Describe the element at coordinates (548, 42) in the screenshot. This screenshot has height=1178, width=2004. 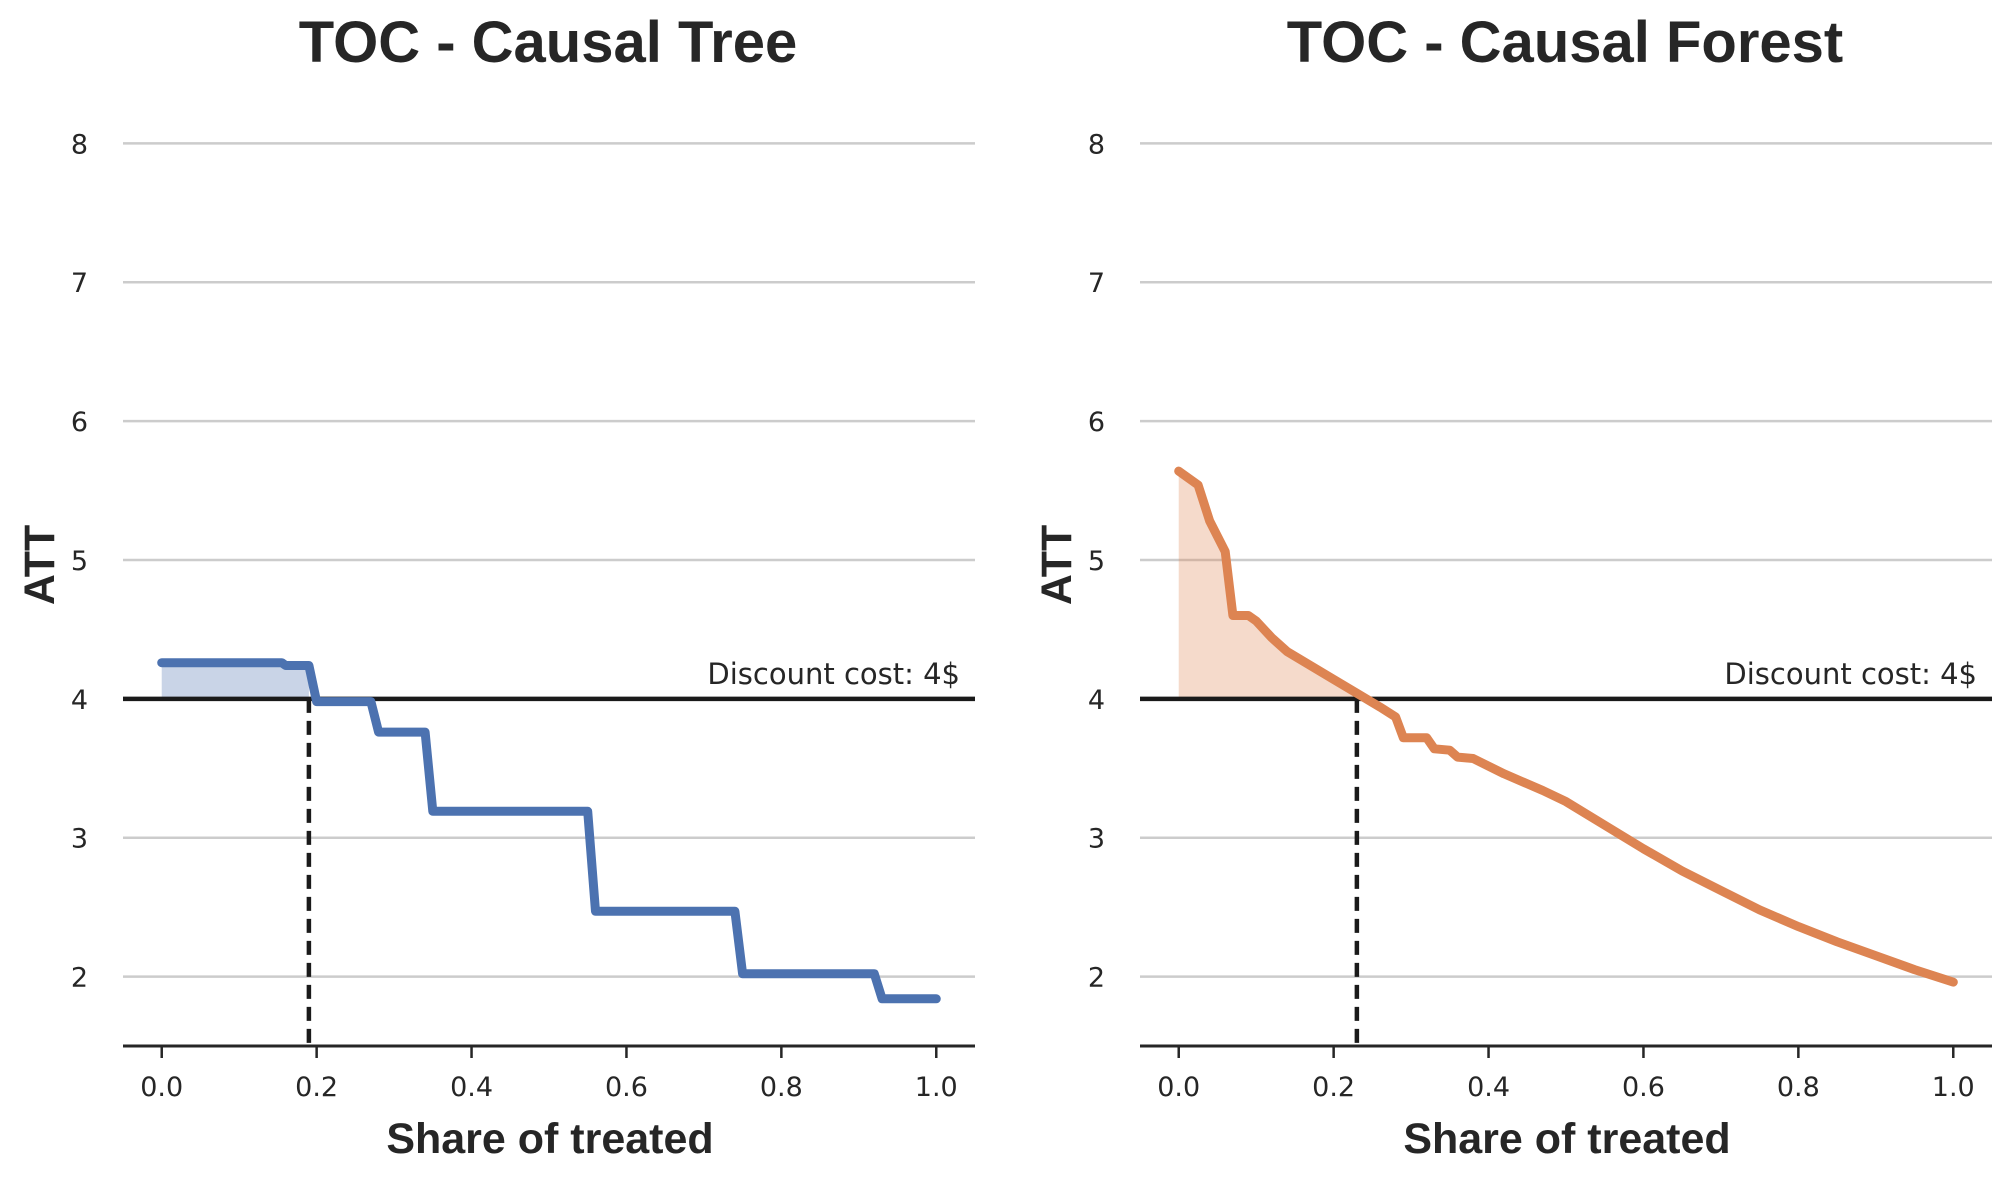
I see `chart-title: TOC - Causal Tree` at that location.